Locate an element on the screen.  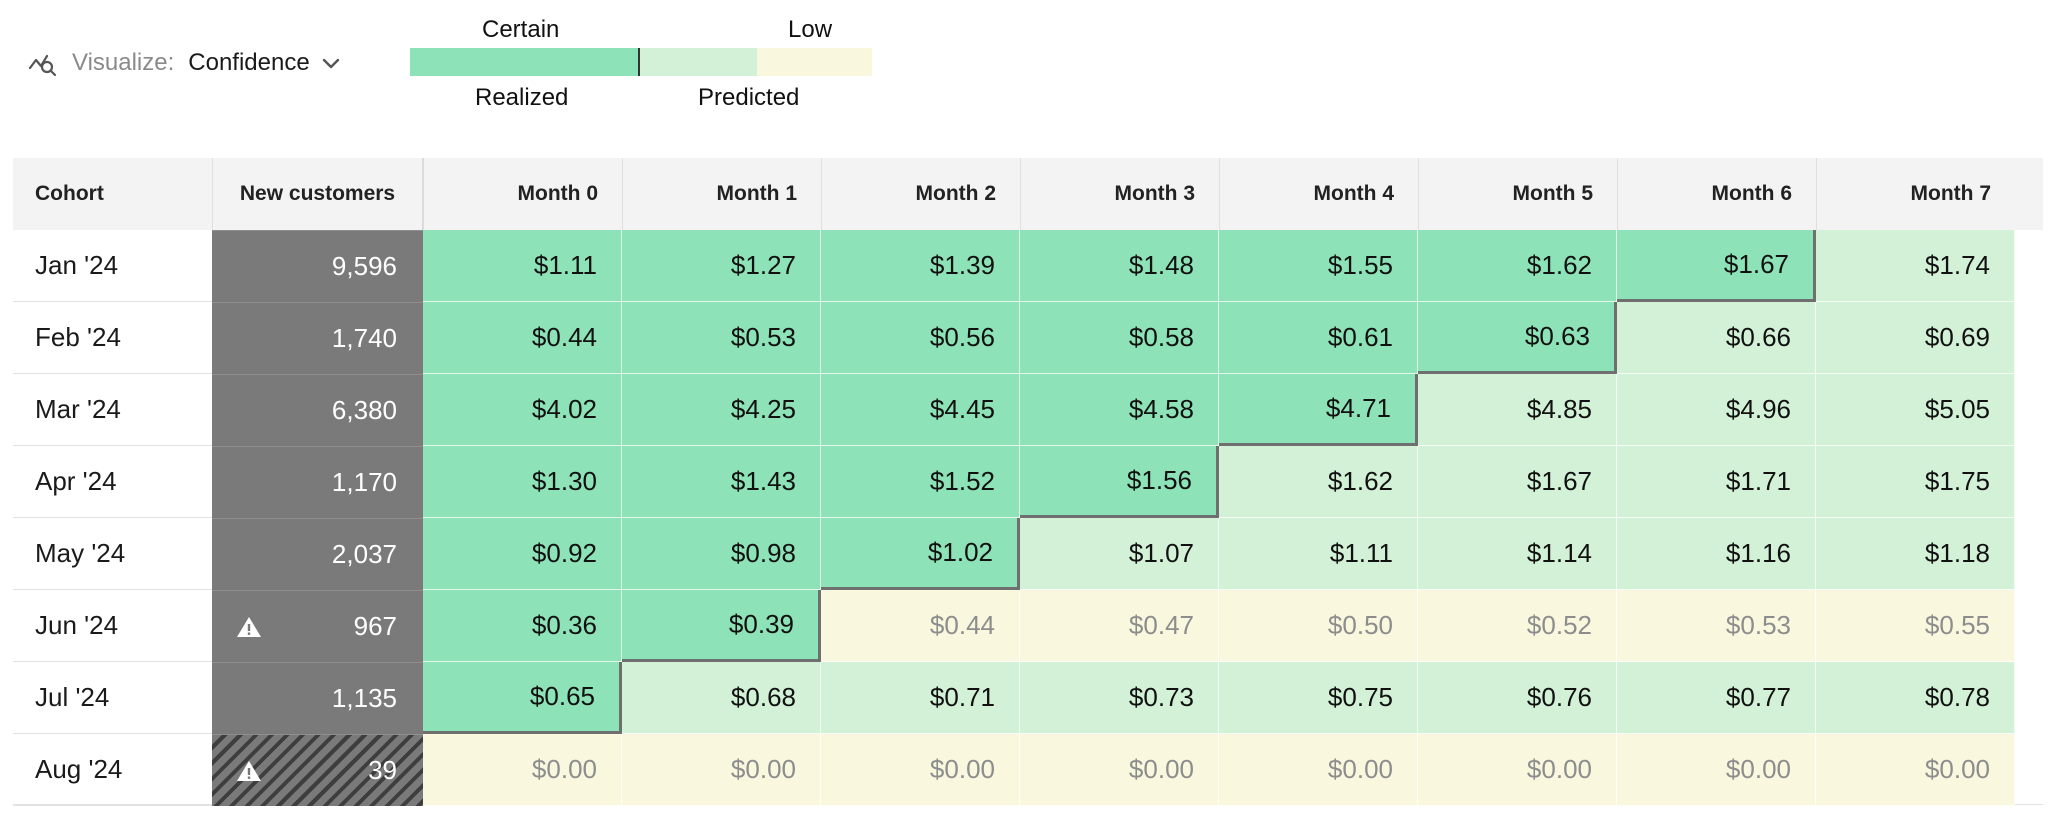
ltv-cell-month-1: $1.43 is located at coordinates (721, 482).